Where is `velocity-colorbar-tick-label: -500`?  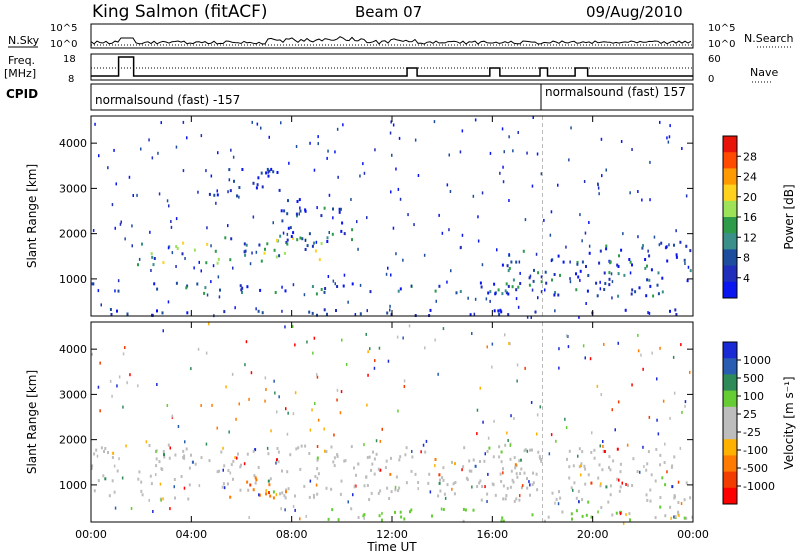 velocity-colorbar-tick-label: -500 is located at coordinates (755, 468).